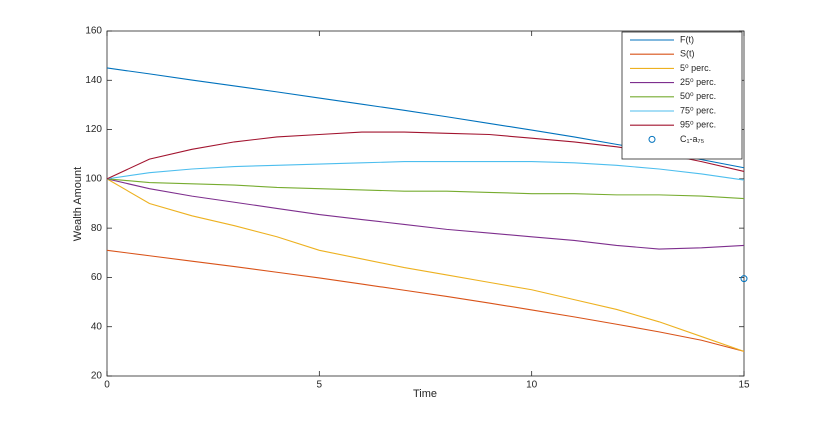 The image size is (823, 429). I want to click on legend-label: F(t), so click(687, 39).